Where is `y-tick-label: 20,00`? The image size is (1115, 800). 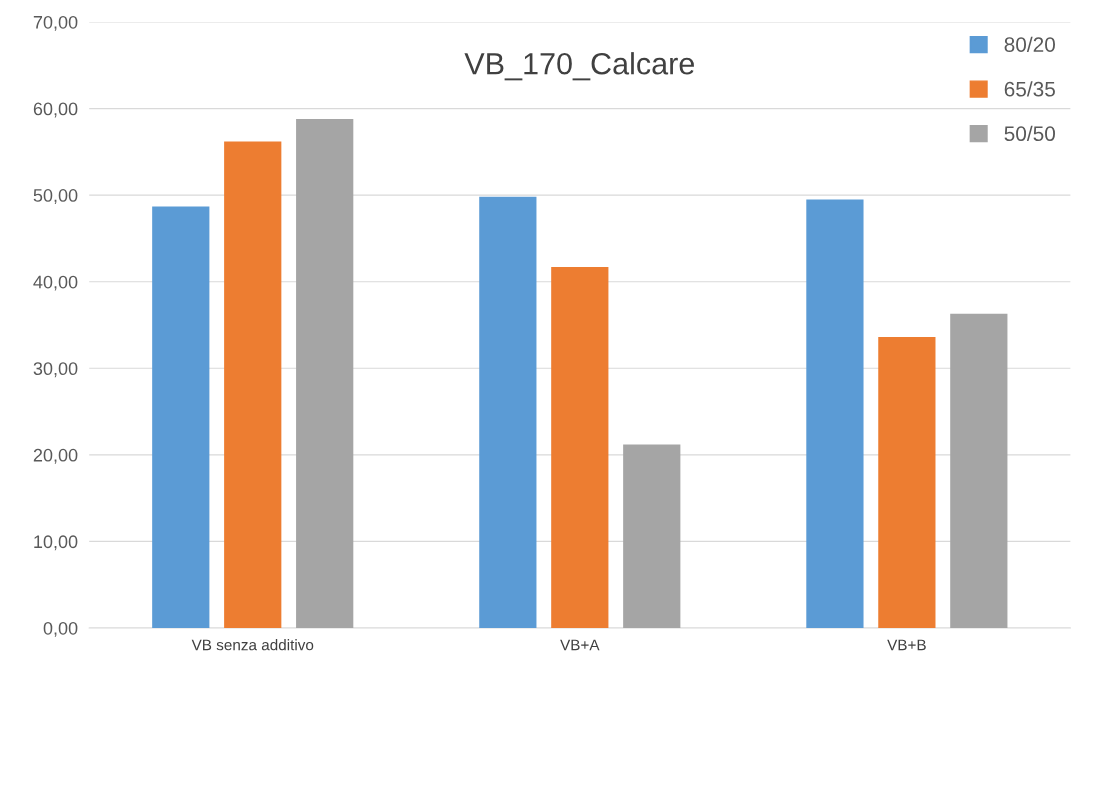 y-tick-label: 20,00 is located at coordinates (55, 456).